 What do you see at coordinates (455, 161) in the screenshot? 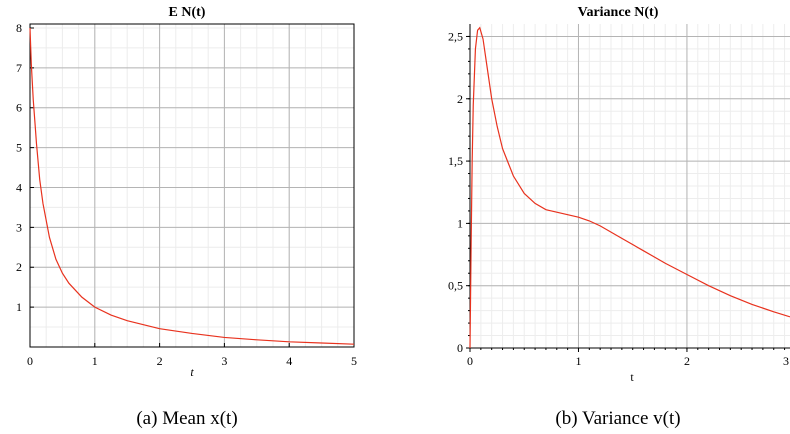
I see `y-tick-label: 1,5` at bounding box center [455, 161].